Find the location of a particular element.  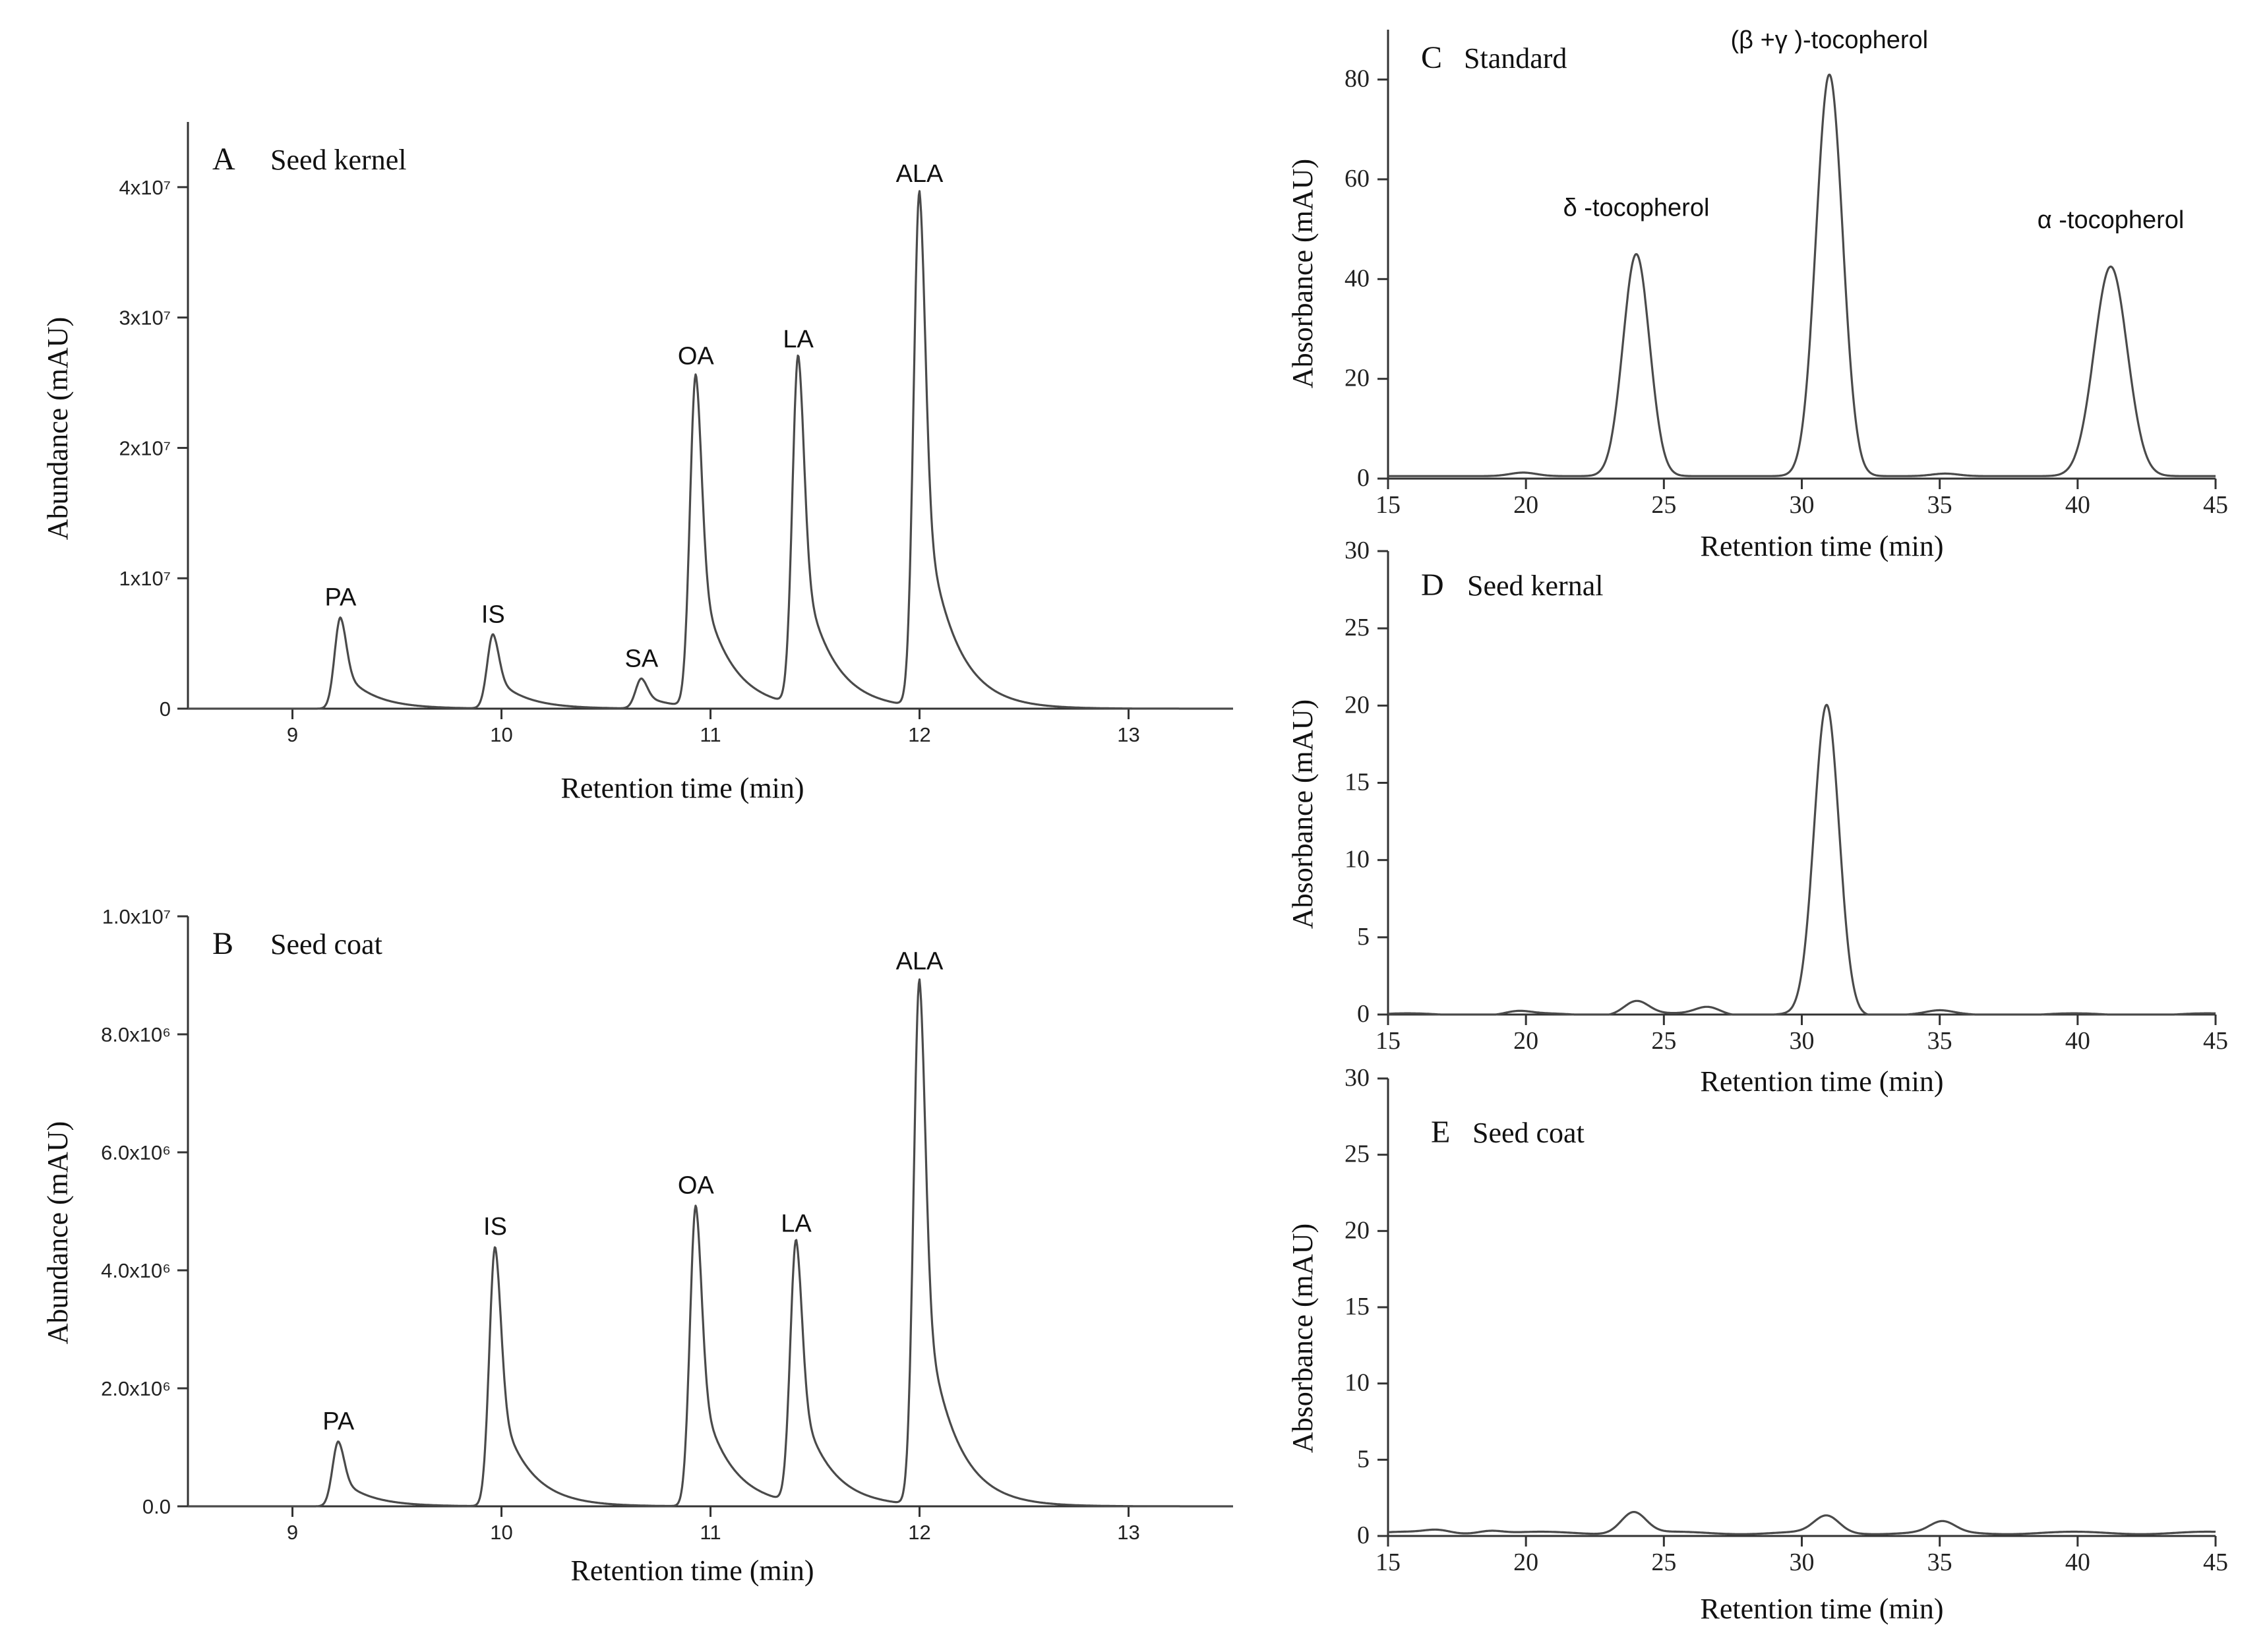

peak-label: α -tocopherol is located at coordinates (2111, 220).